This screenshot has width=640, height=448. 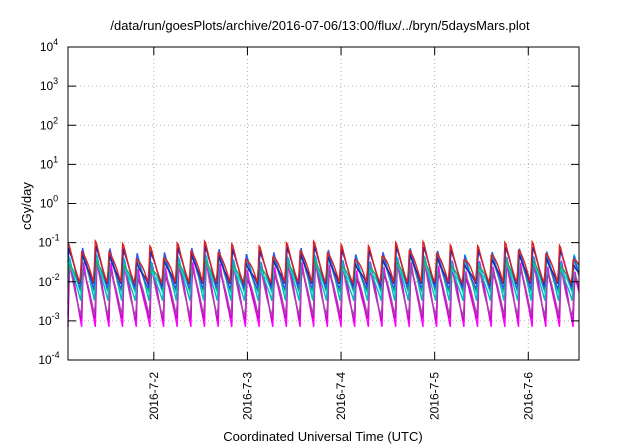 What do you see at coordinates (26, 206) in the screenshot?
I see `y-axis-label: cGy/day` at bounding box center [26, 206].